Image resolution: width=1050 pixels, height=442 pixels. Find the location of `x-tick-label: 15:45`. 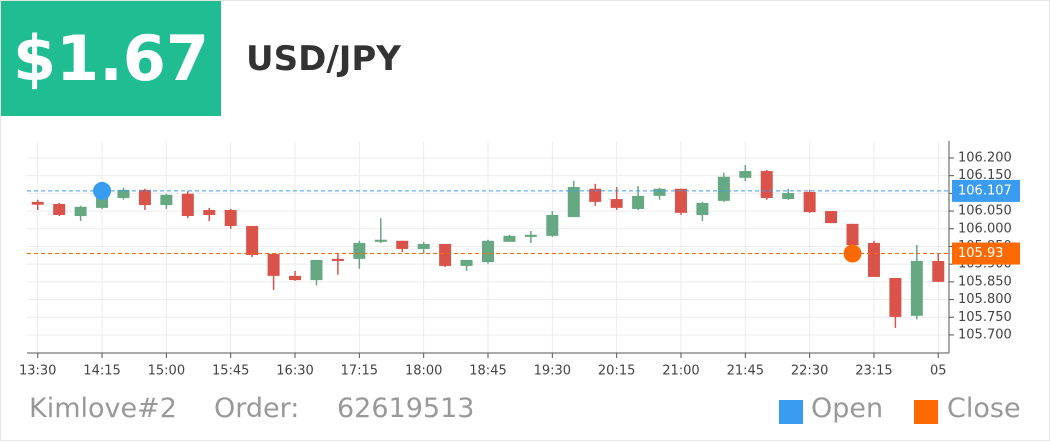

x-tick-label: 15:45 is located at coordinates (230, 371).